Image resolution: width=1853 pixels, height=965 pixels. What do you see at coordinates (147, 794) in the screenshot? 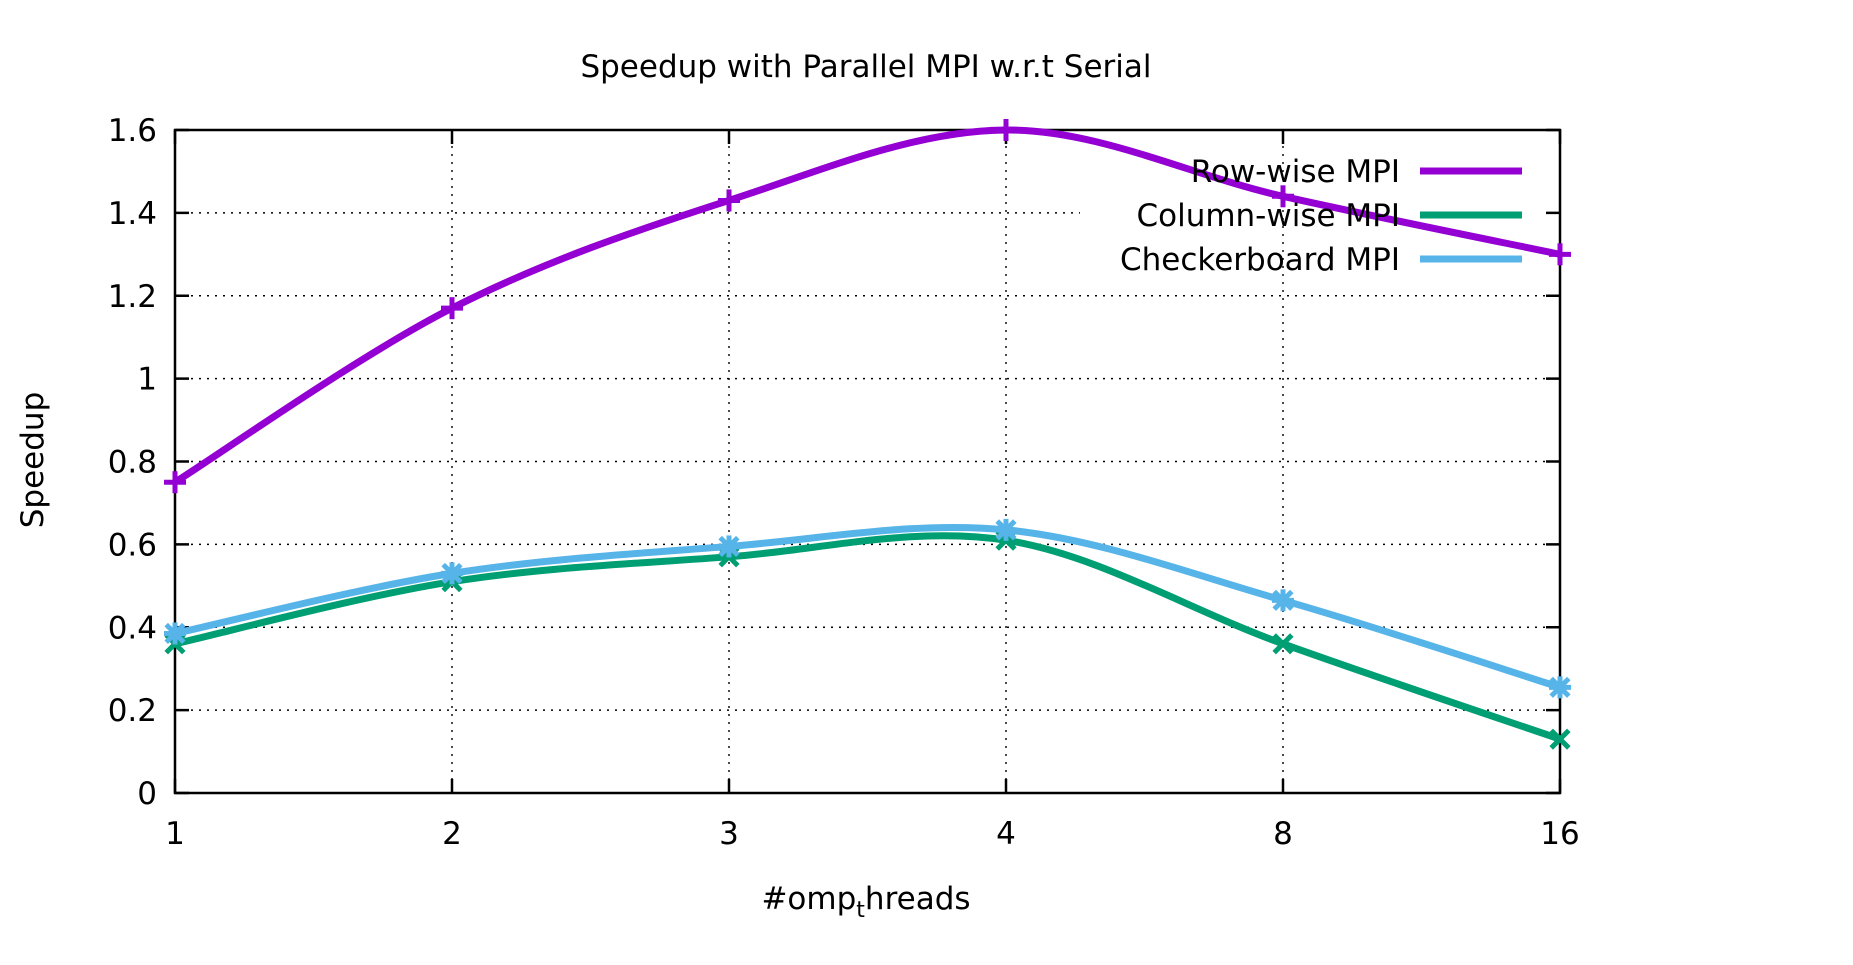
I see `y-tick-label: 0` at bounding box center [147, 794].